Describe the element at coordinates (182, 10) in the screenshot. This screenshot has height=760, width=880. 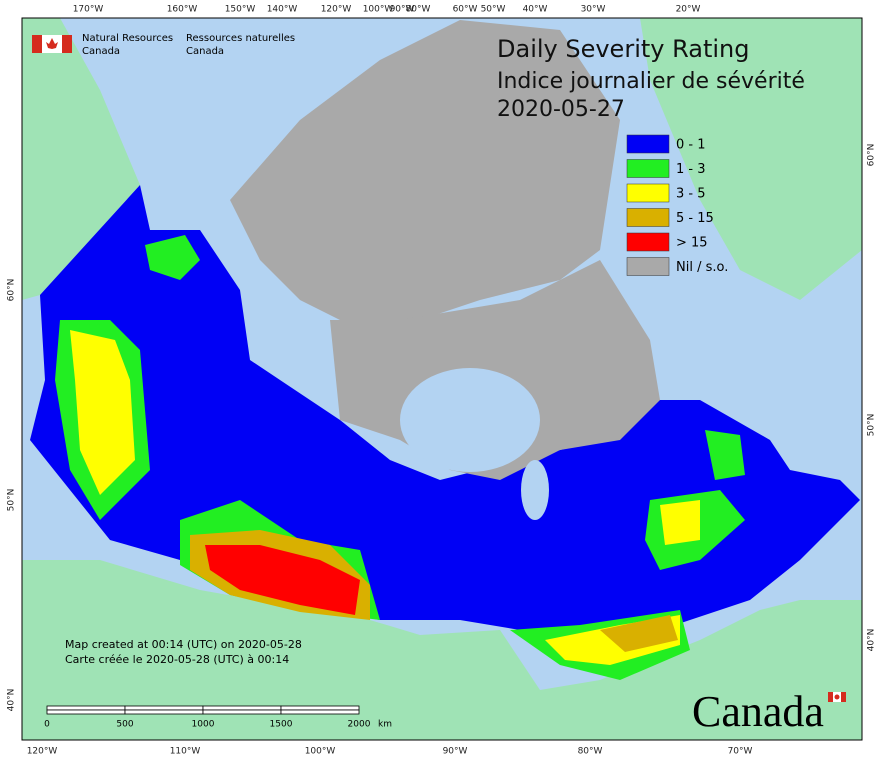
I see `graticule-label: 160°W` at that location.